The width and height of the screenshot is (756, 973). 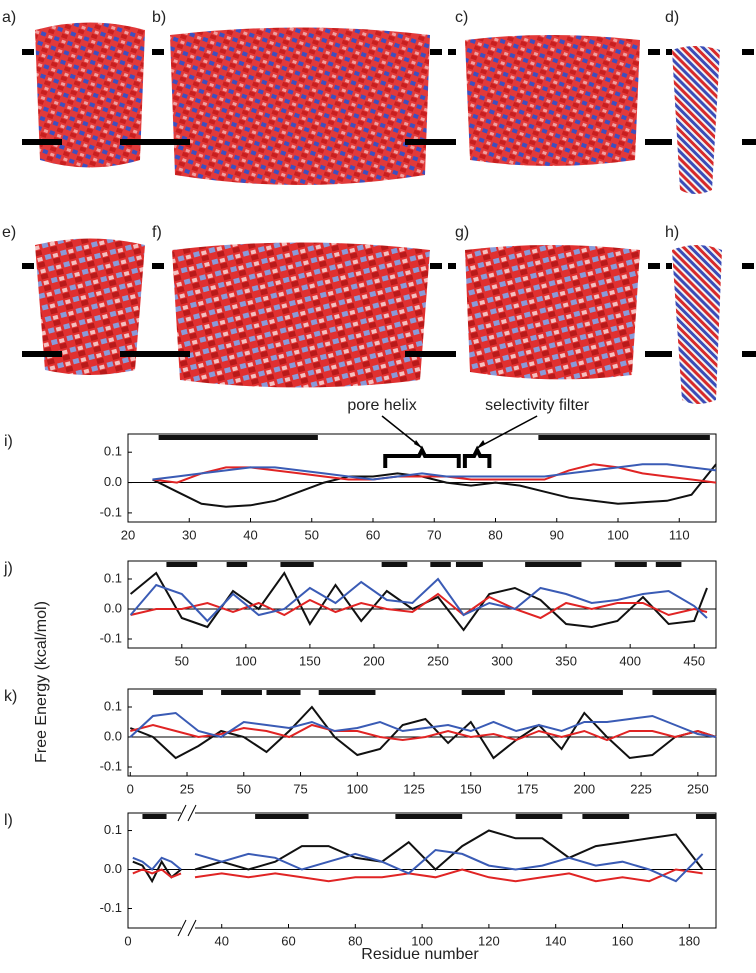 I want to click on annotation-arrow, so click(x=507, y=432).